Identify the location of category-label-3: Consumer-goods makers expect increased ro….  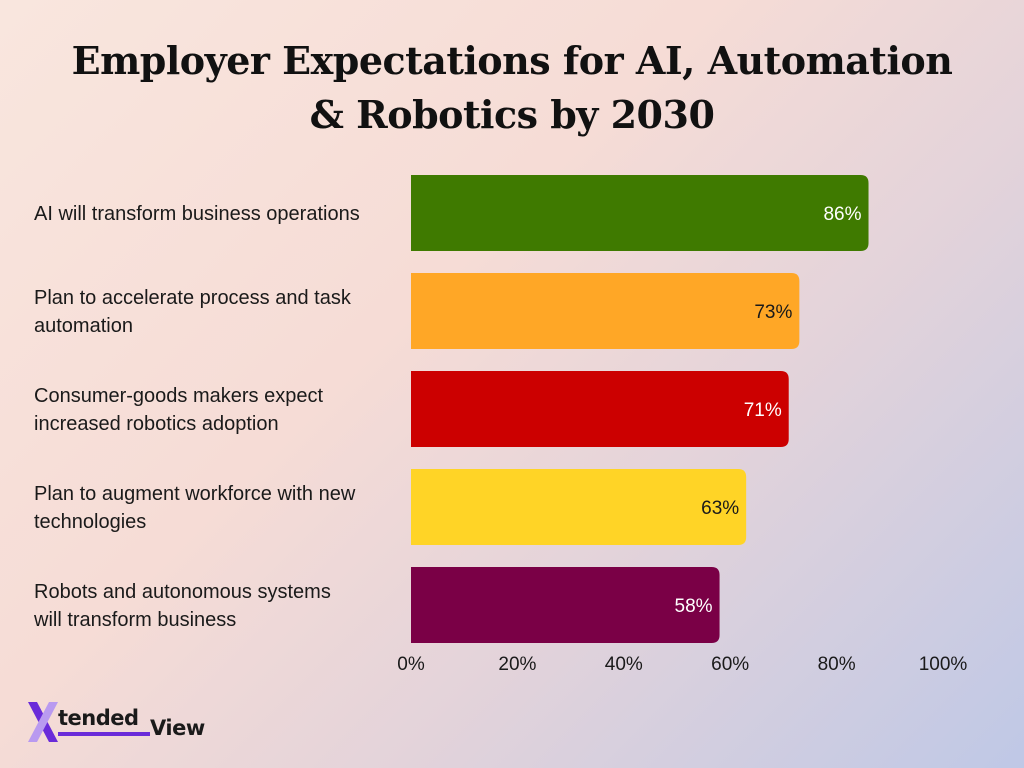
(178, 410).